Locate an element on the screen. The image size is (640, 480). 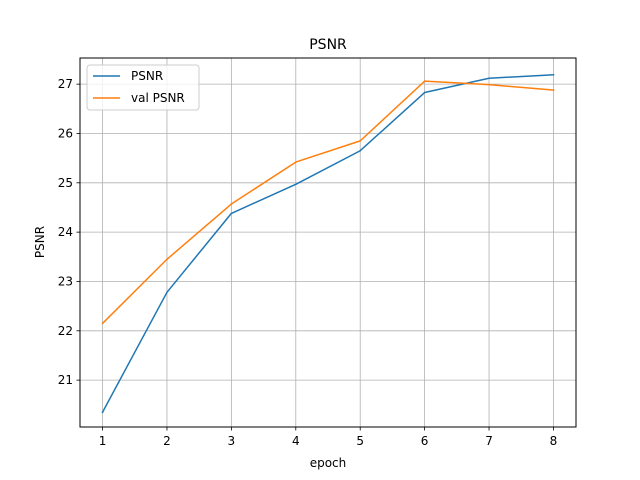
chart-title: PSNR is located at coordinates (328, 45).